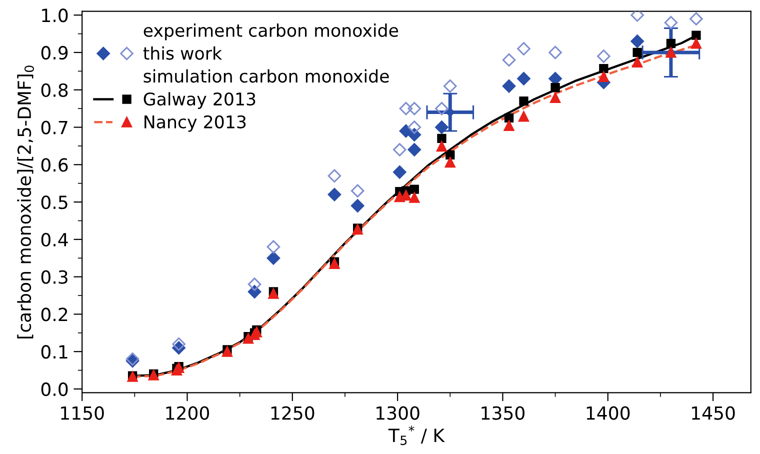 The image size is (760, 454). I want to click on y-tick-label: 0.9, so click(54, 53).